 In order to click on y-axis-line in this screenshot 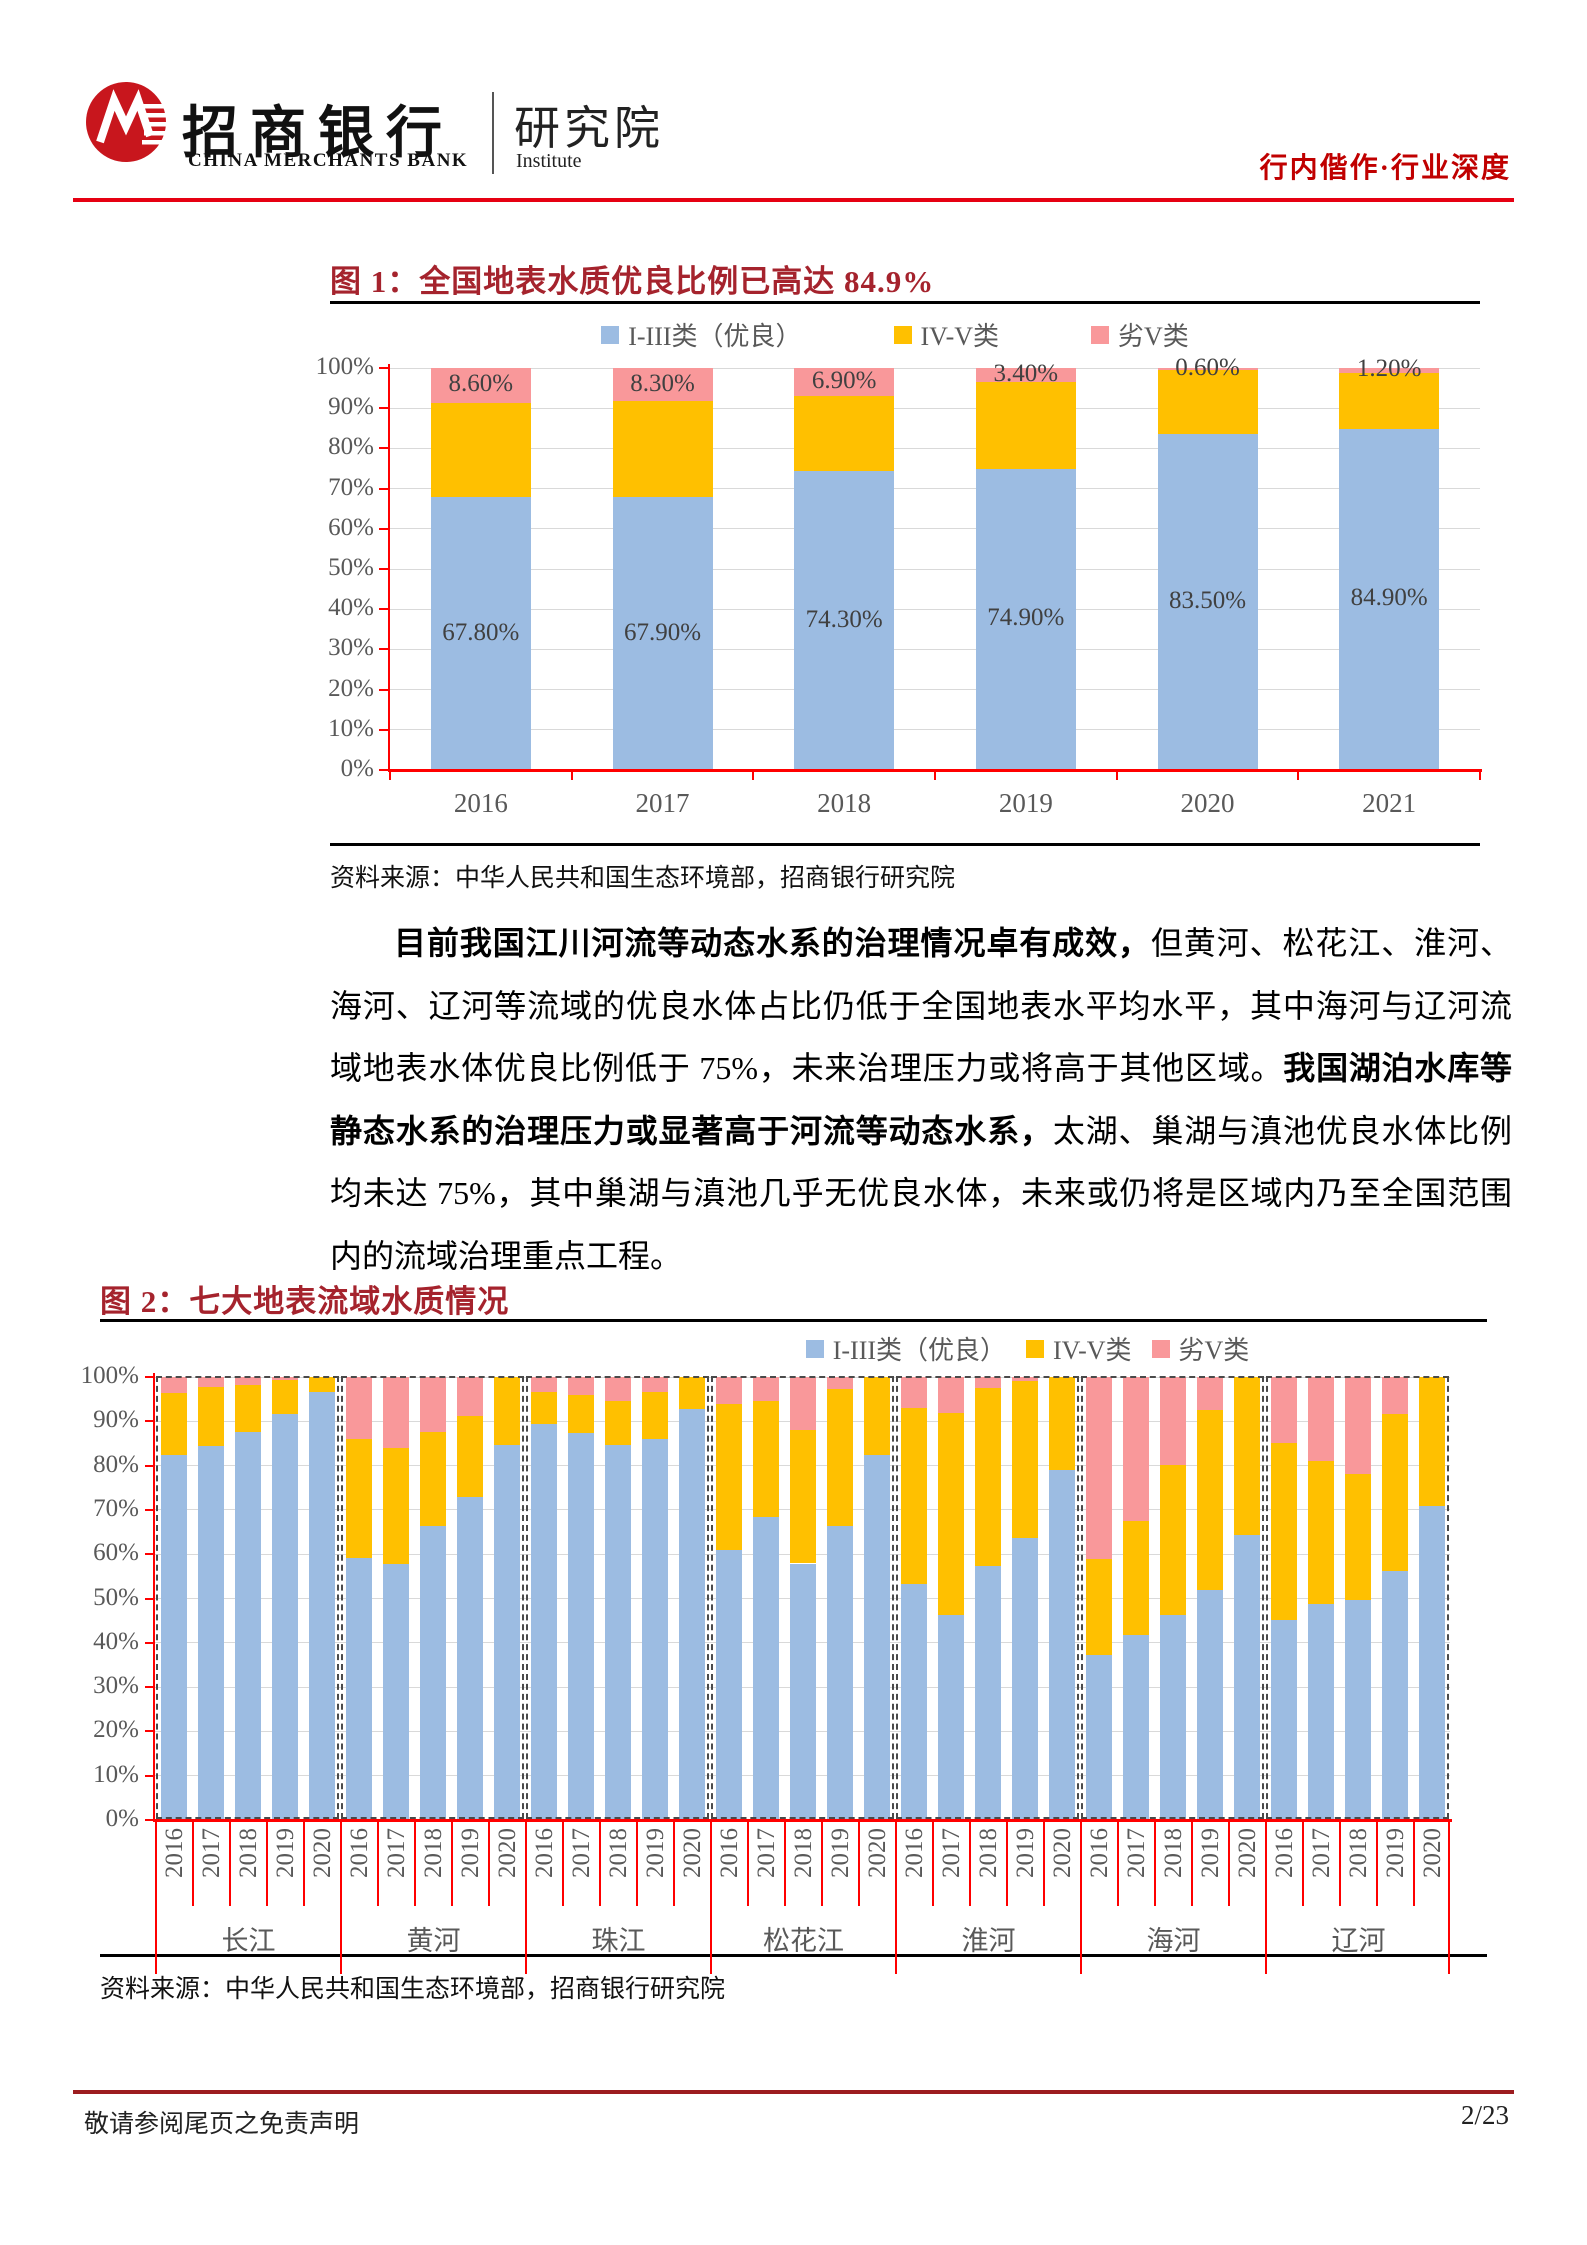, I will do `click(154, 1597)`.